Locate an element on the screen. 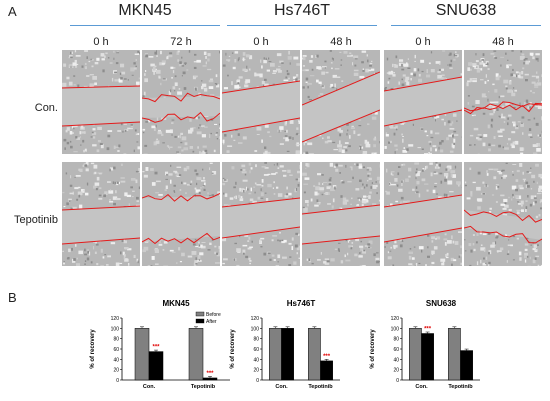  row-label-tepotinib: Tepotinib is located at coordinates (35, 220).